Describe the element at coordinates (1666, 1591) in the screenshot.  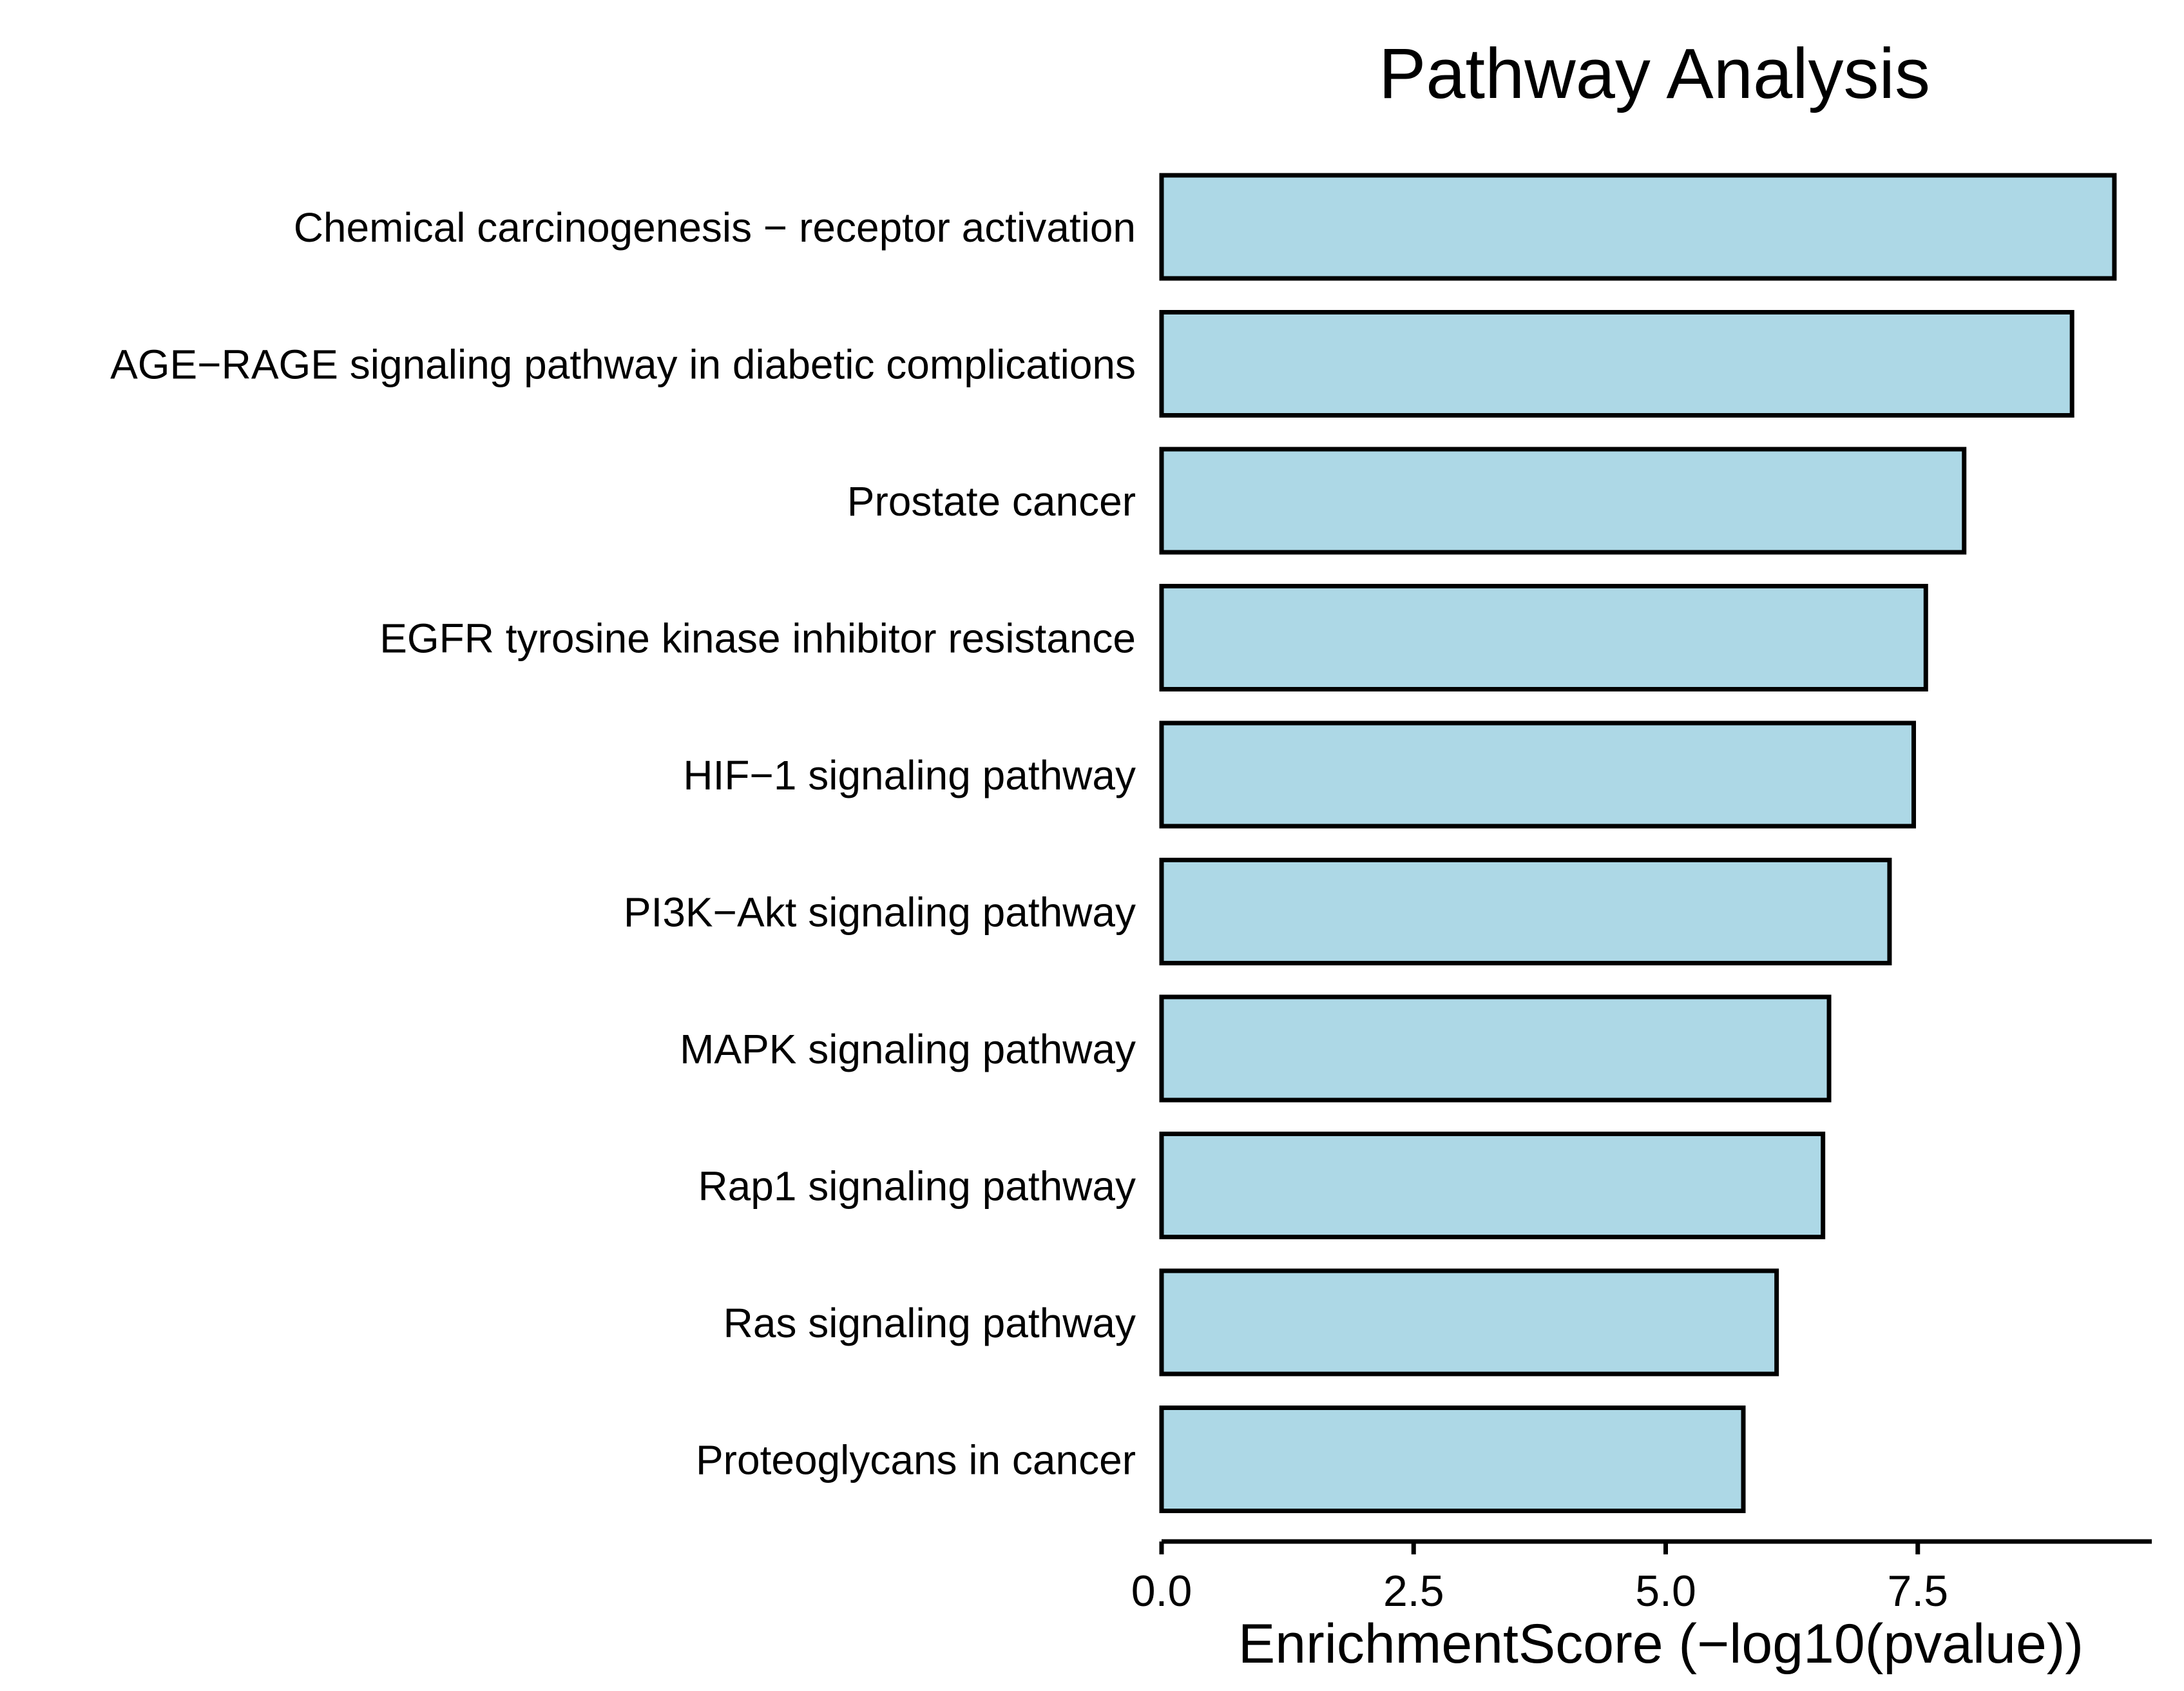
I see `x-tick-label-3: 5.0` at that location.